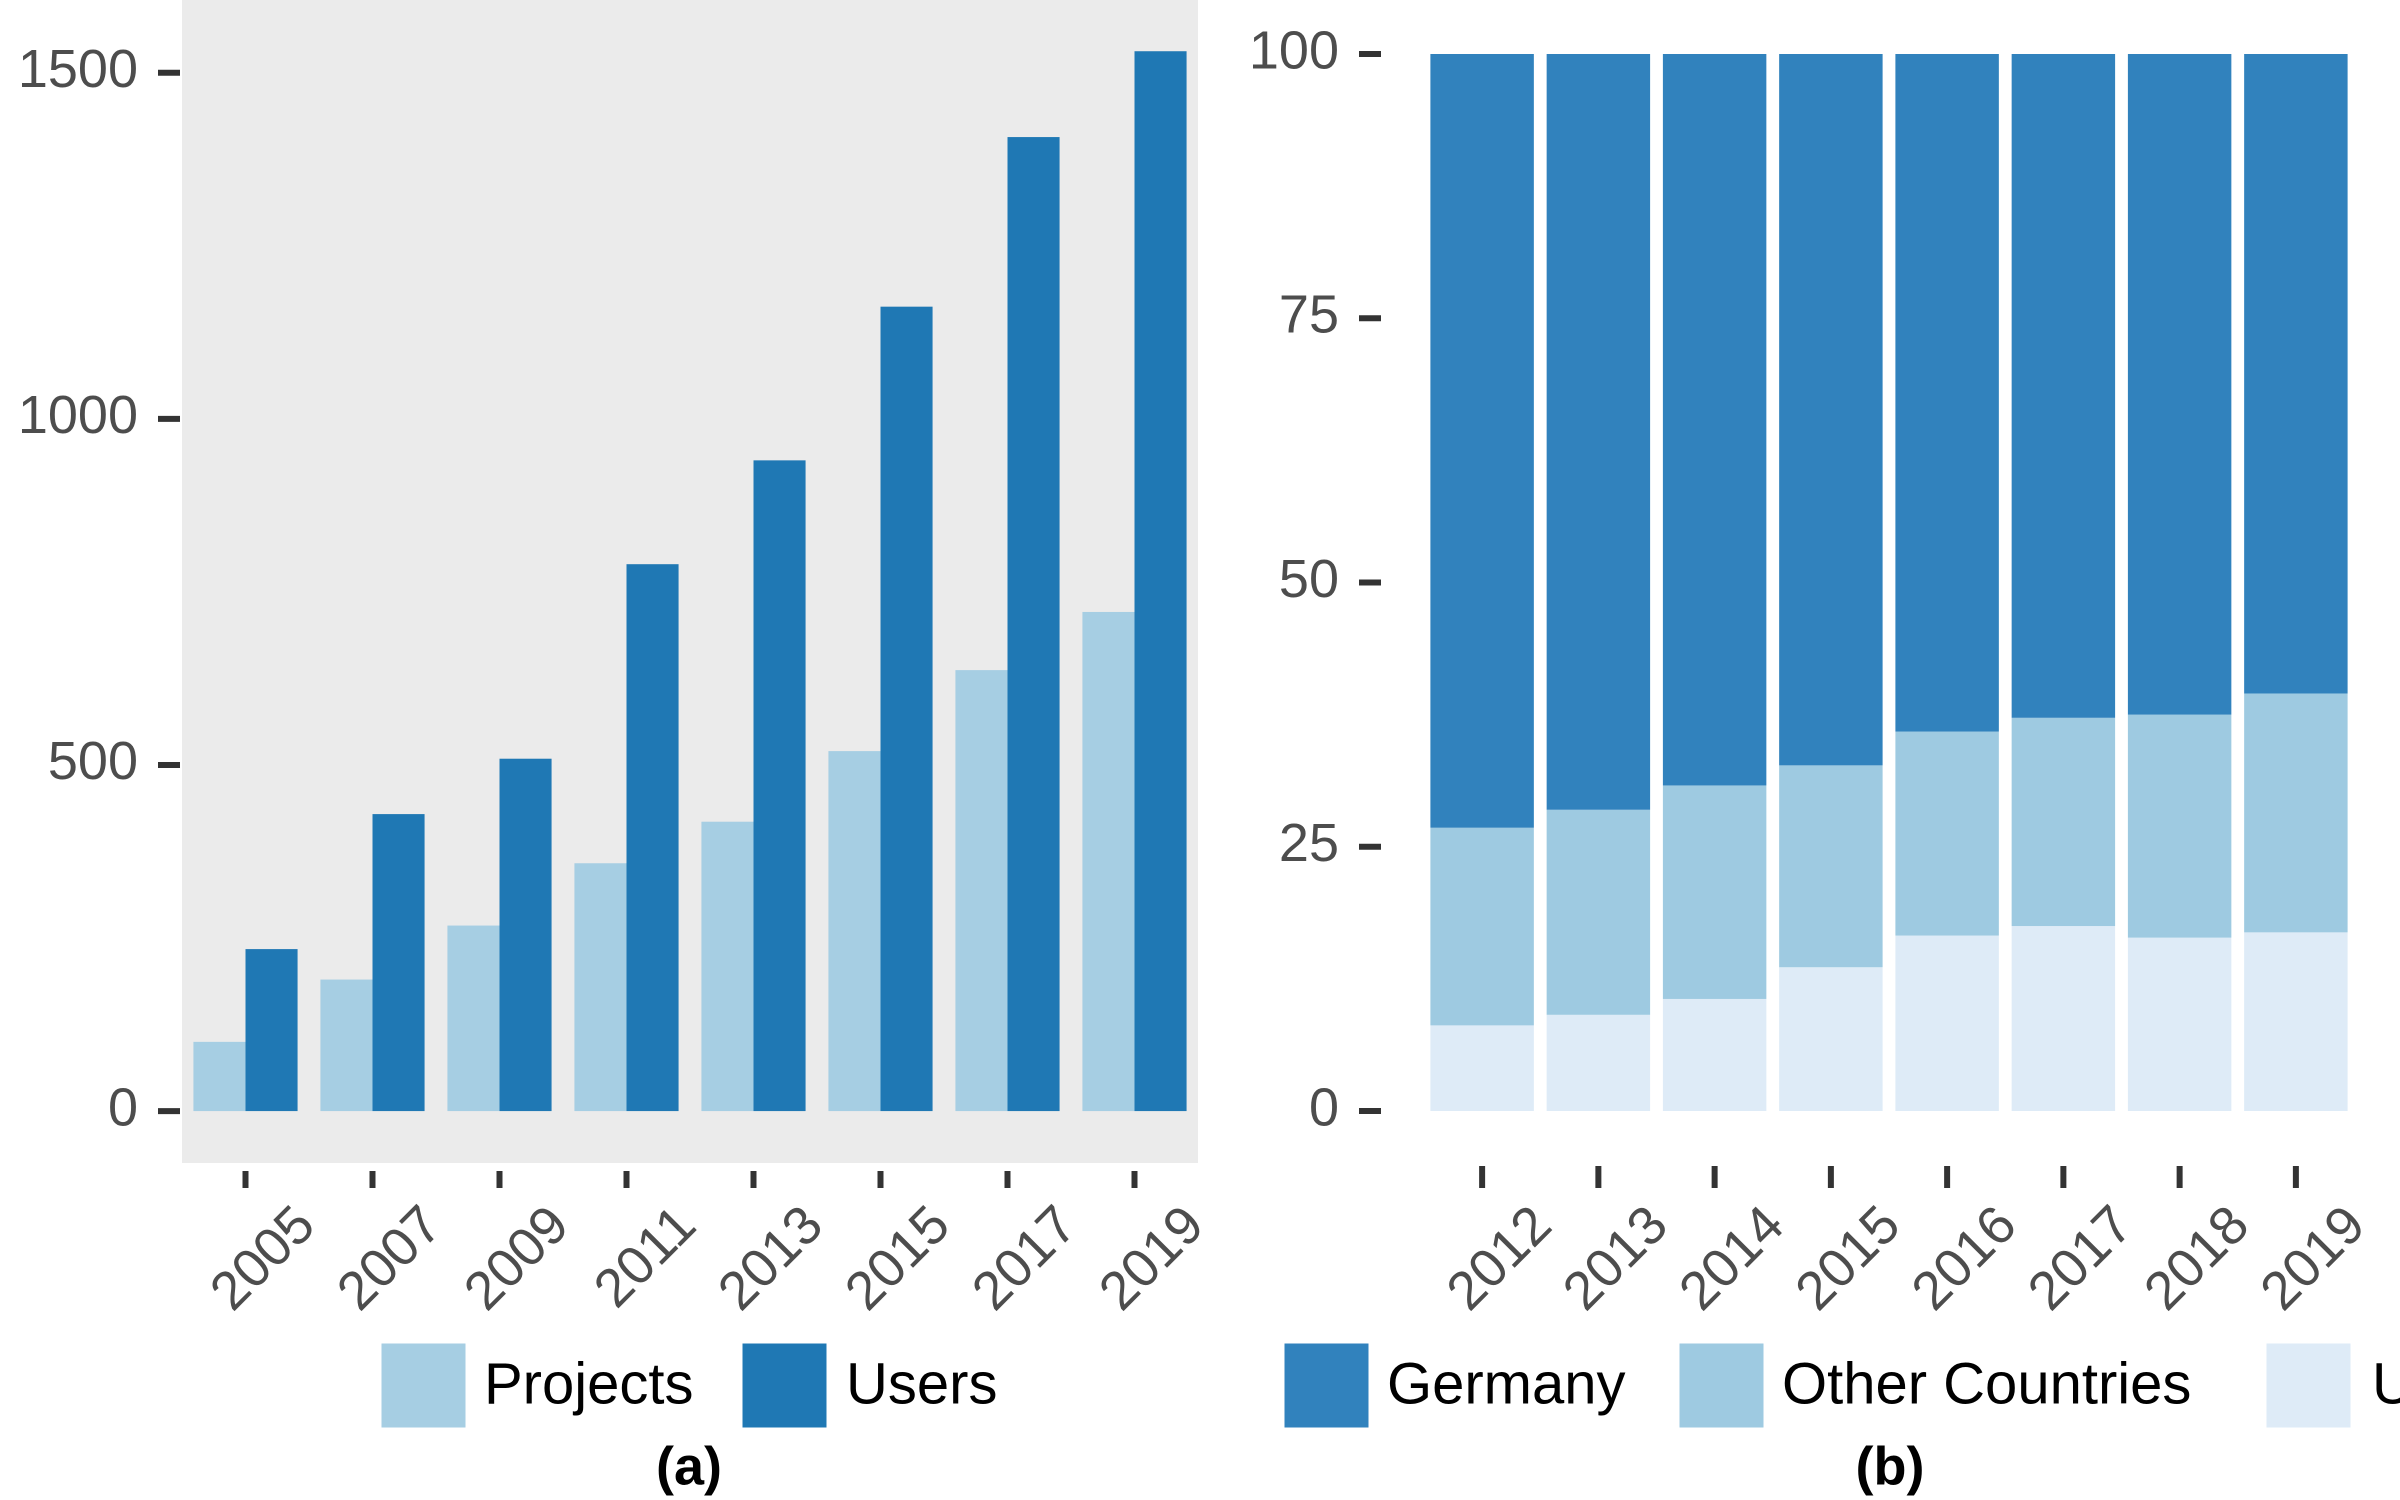 The image size is (2400, 1500). I want to click on x-tick-label: 2005, so click(262, 1257).